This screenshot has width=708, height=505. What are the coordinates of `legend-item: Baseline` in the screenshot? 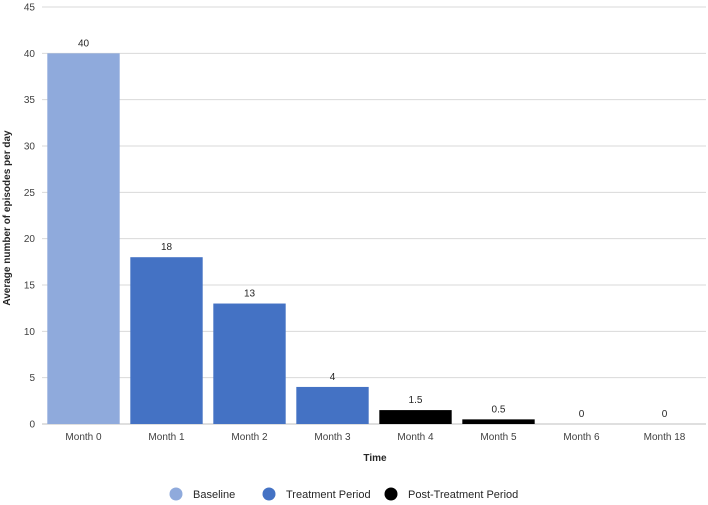 It's located at (202, 494).